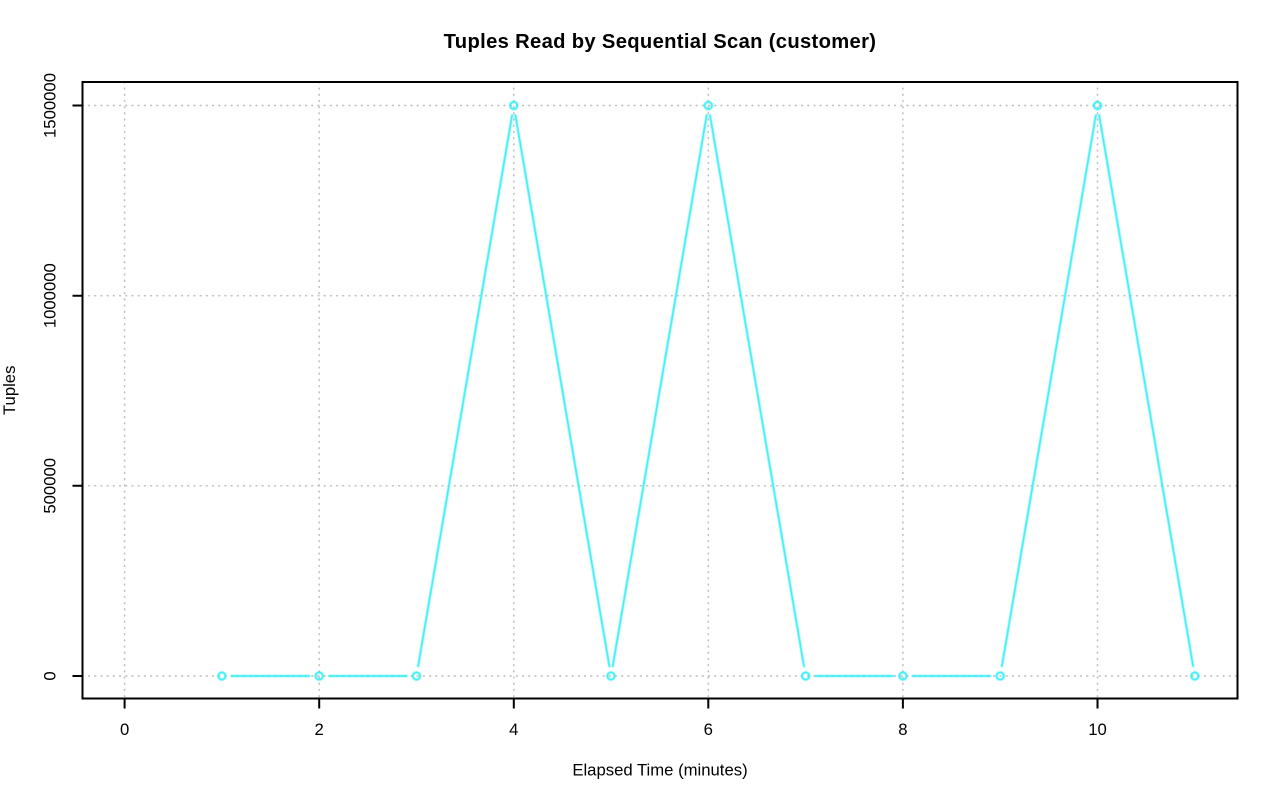 This screenshot has height=806, width=1280. What do you see at coordinates (659, 769) in the screenshot?
I see `svg-text: Elapsed Time (minutes)` at bounding box center [659, 769].